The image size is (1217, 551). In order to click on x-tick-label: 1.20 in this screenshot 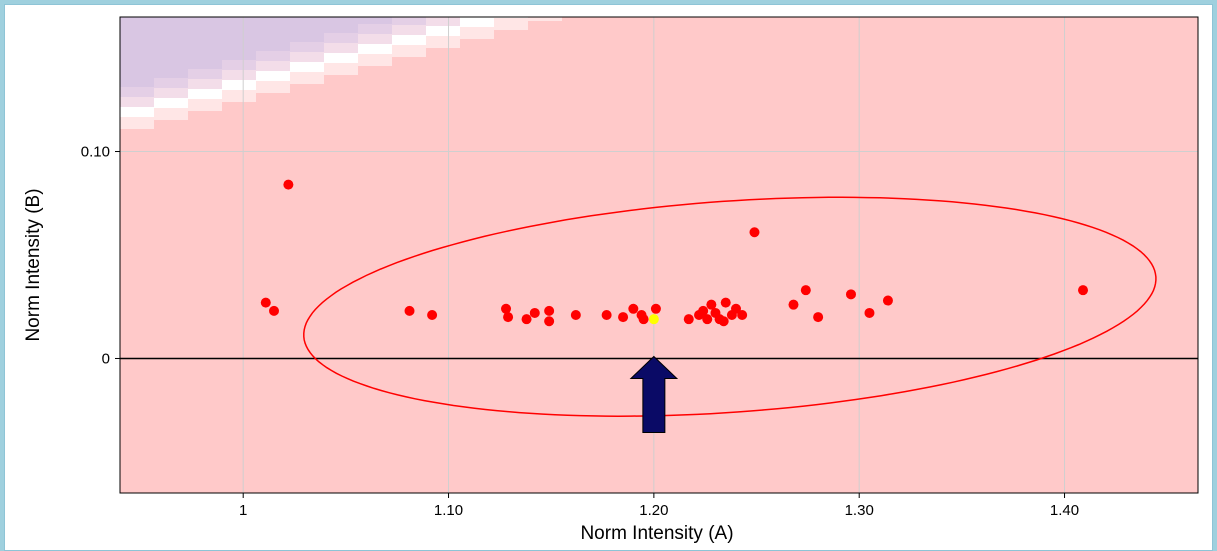, I will do `click(653, 510)`.